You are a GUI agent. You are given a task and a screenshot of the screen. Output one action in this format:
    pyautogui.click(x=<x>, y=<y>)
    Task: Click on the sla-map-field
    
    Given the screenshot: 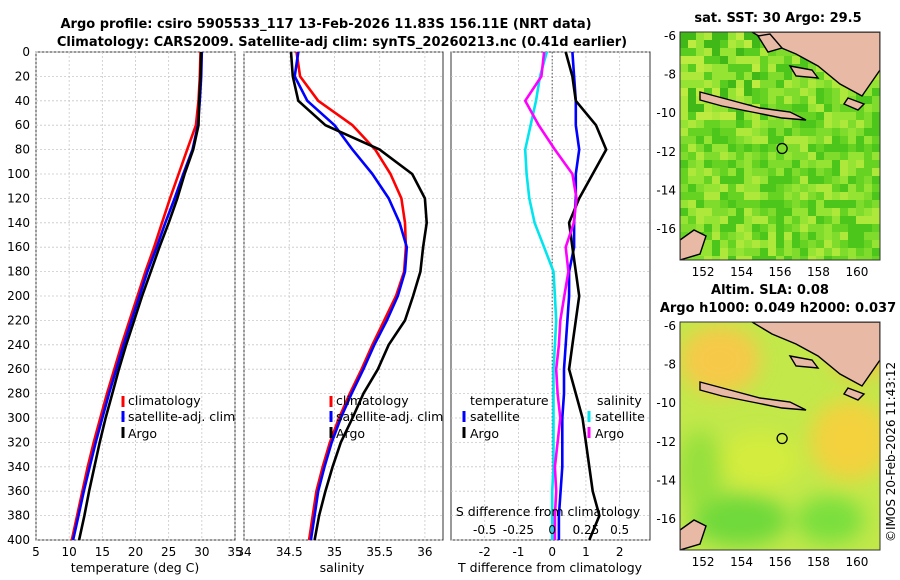 What is the action you would take?
    pyautogui.click(x=780, y=436)
    